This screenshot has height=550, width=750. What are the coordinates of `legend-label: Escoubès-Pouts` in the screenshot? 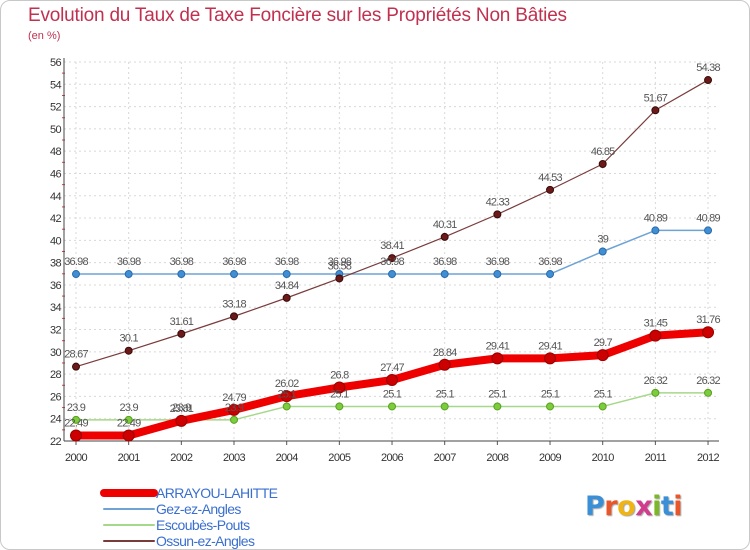 It's located at (203, 525).